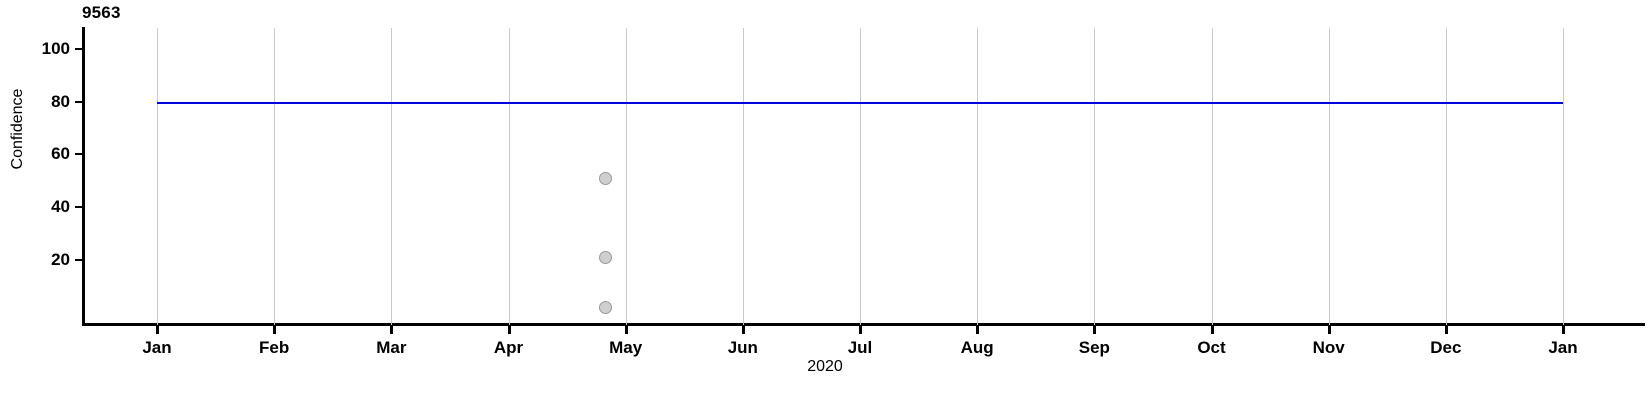  What do you see at coordinates (17, 129) in the screenshot?
I see `y-axis-label: Confidence` at bounding box center [17, 129].